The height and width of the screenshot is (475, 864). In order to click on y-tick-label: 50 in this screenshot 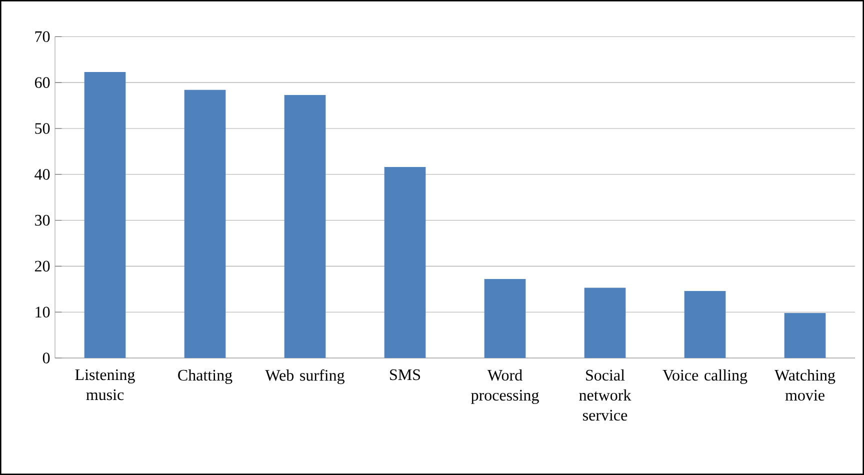, I will do `click(42, 128)`.